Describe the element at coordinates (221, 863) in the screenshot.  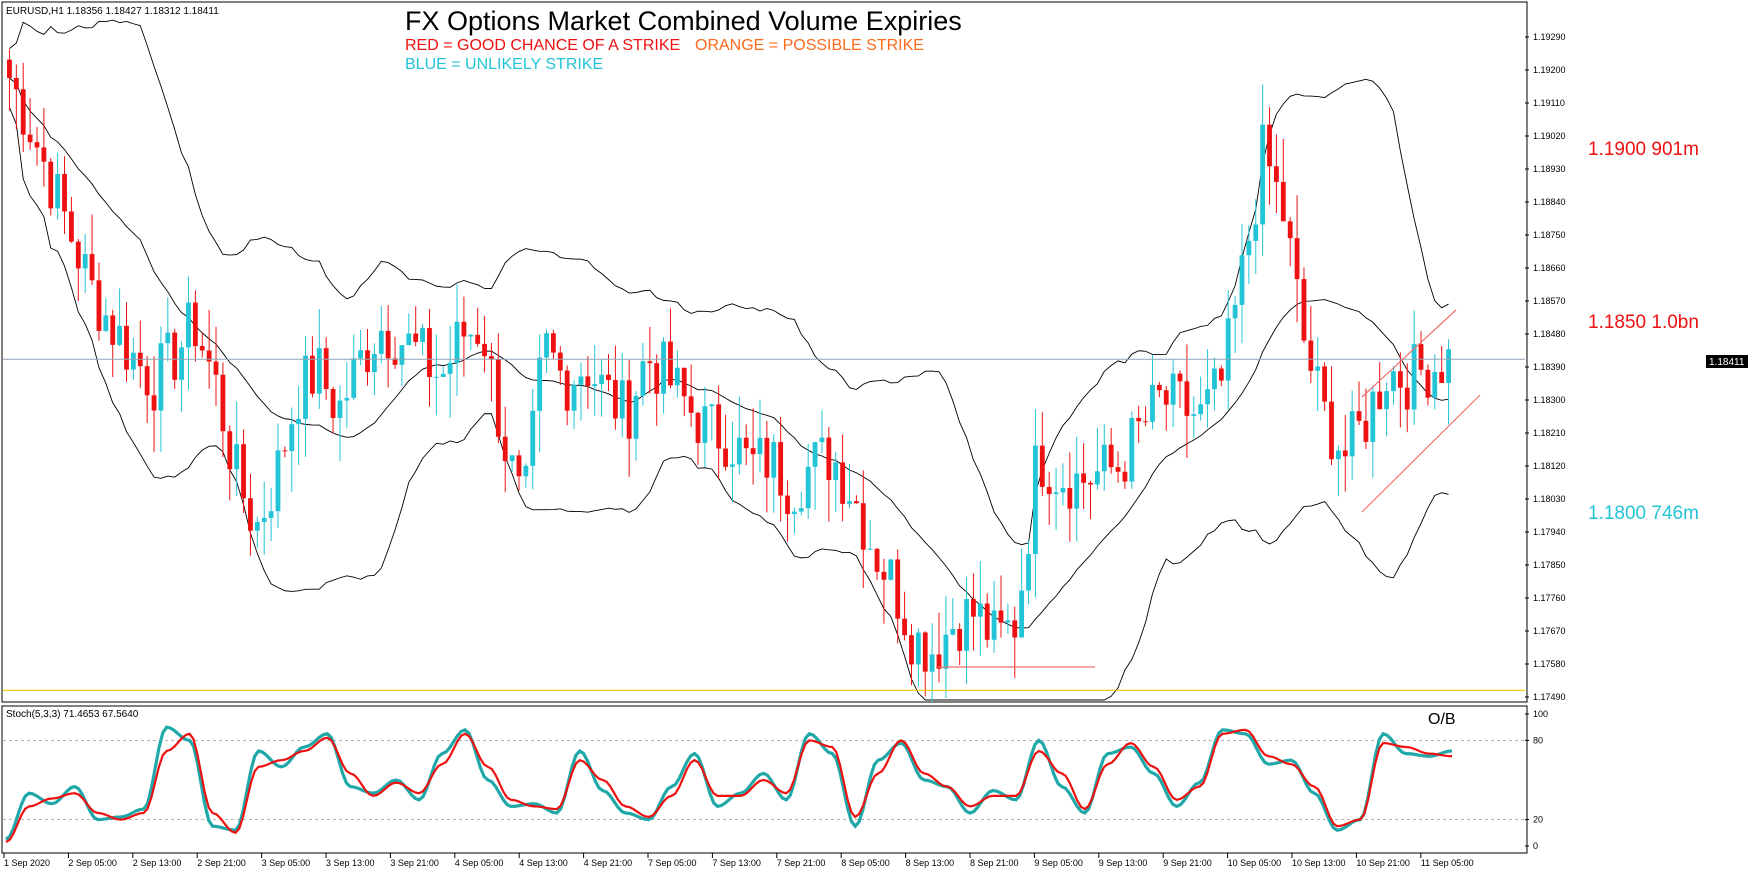
I see `x-tick-label: 2 Sep 21:00` at that location.